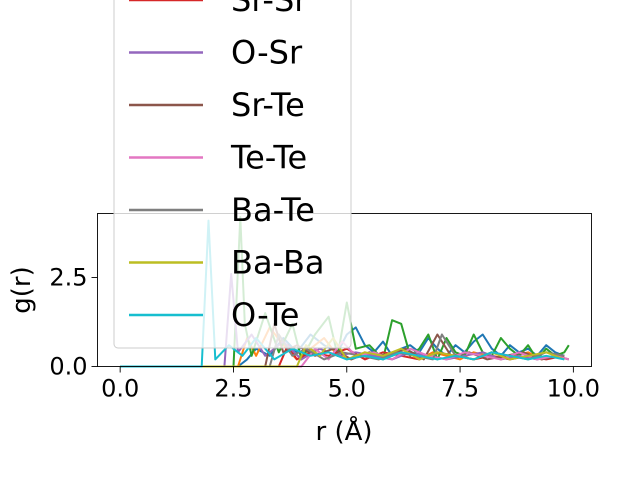  What do you see at coordinates (278, 263) in the screenshot?
I see `legend-label-6: Ba-Ba` at bounding box center [278, 263].